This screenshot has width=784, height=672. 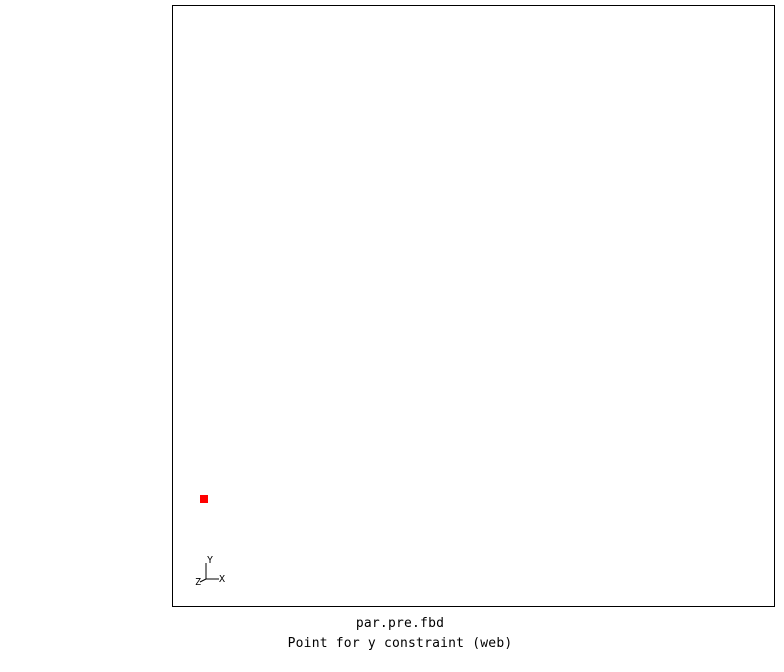 What do you see at coordinates (210, 571) in the screenshot?
I see `axis-triad-icon: Y X Z` at bounding box center [210, 571].